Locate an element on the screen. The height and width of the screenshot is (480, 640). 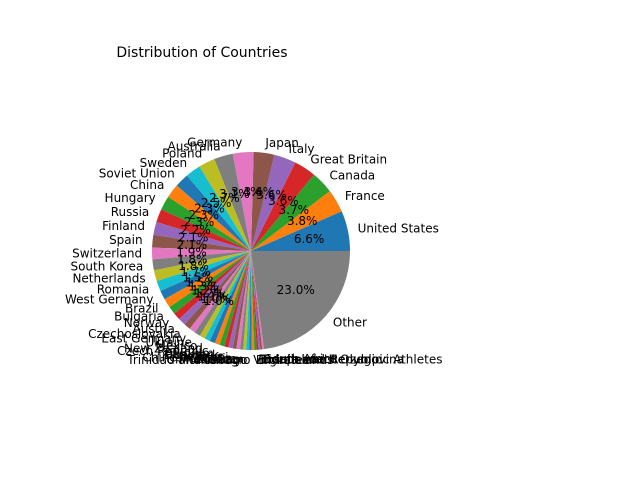
slice-label: Spain is located at coordinates (126, 240).